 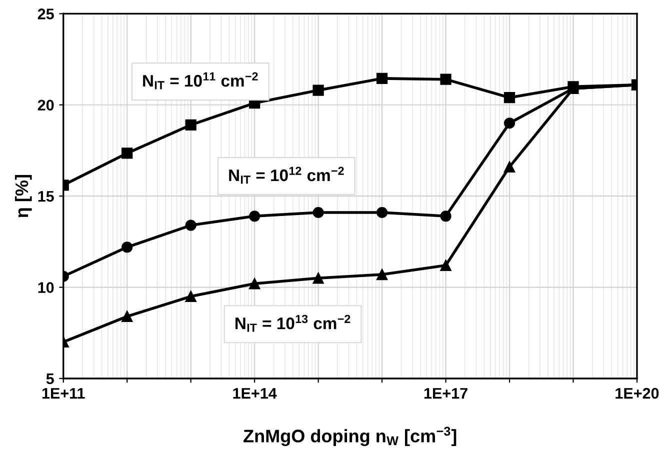 I want to click on y-tick-label: 15, so click(x=46, y=196).